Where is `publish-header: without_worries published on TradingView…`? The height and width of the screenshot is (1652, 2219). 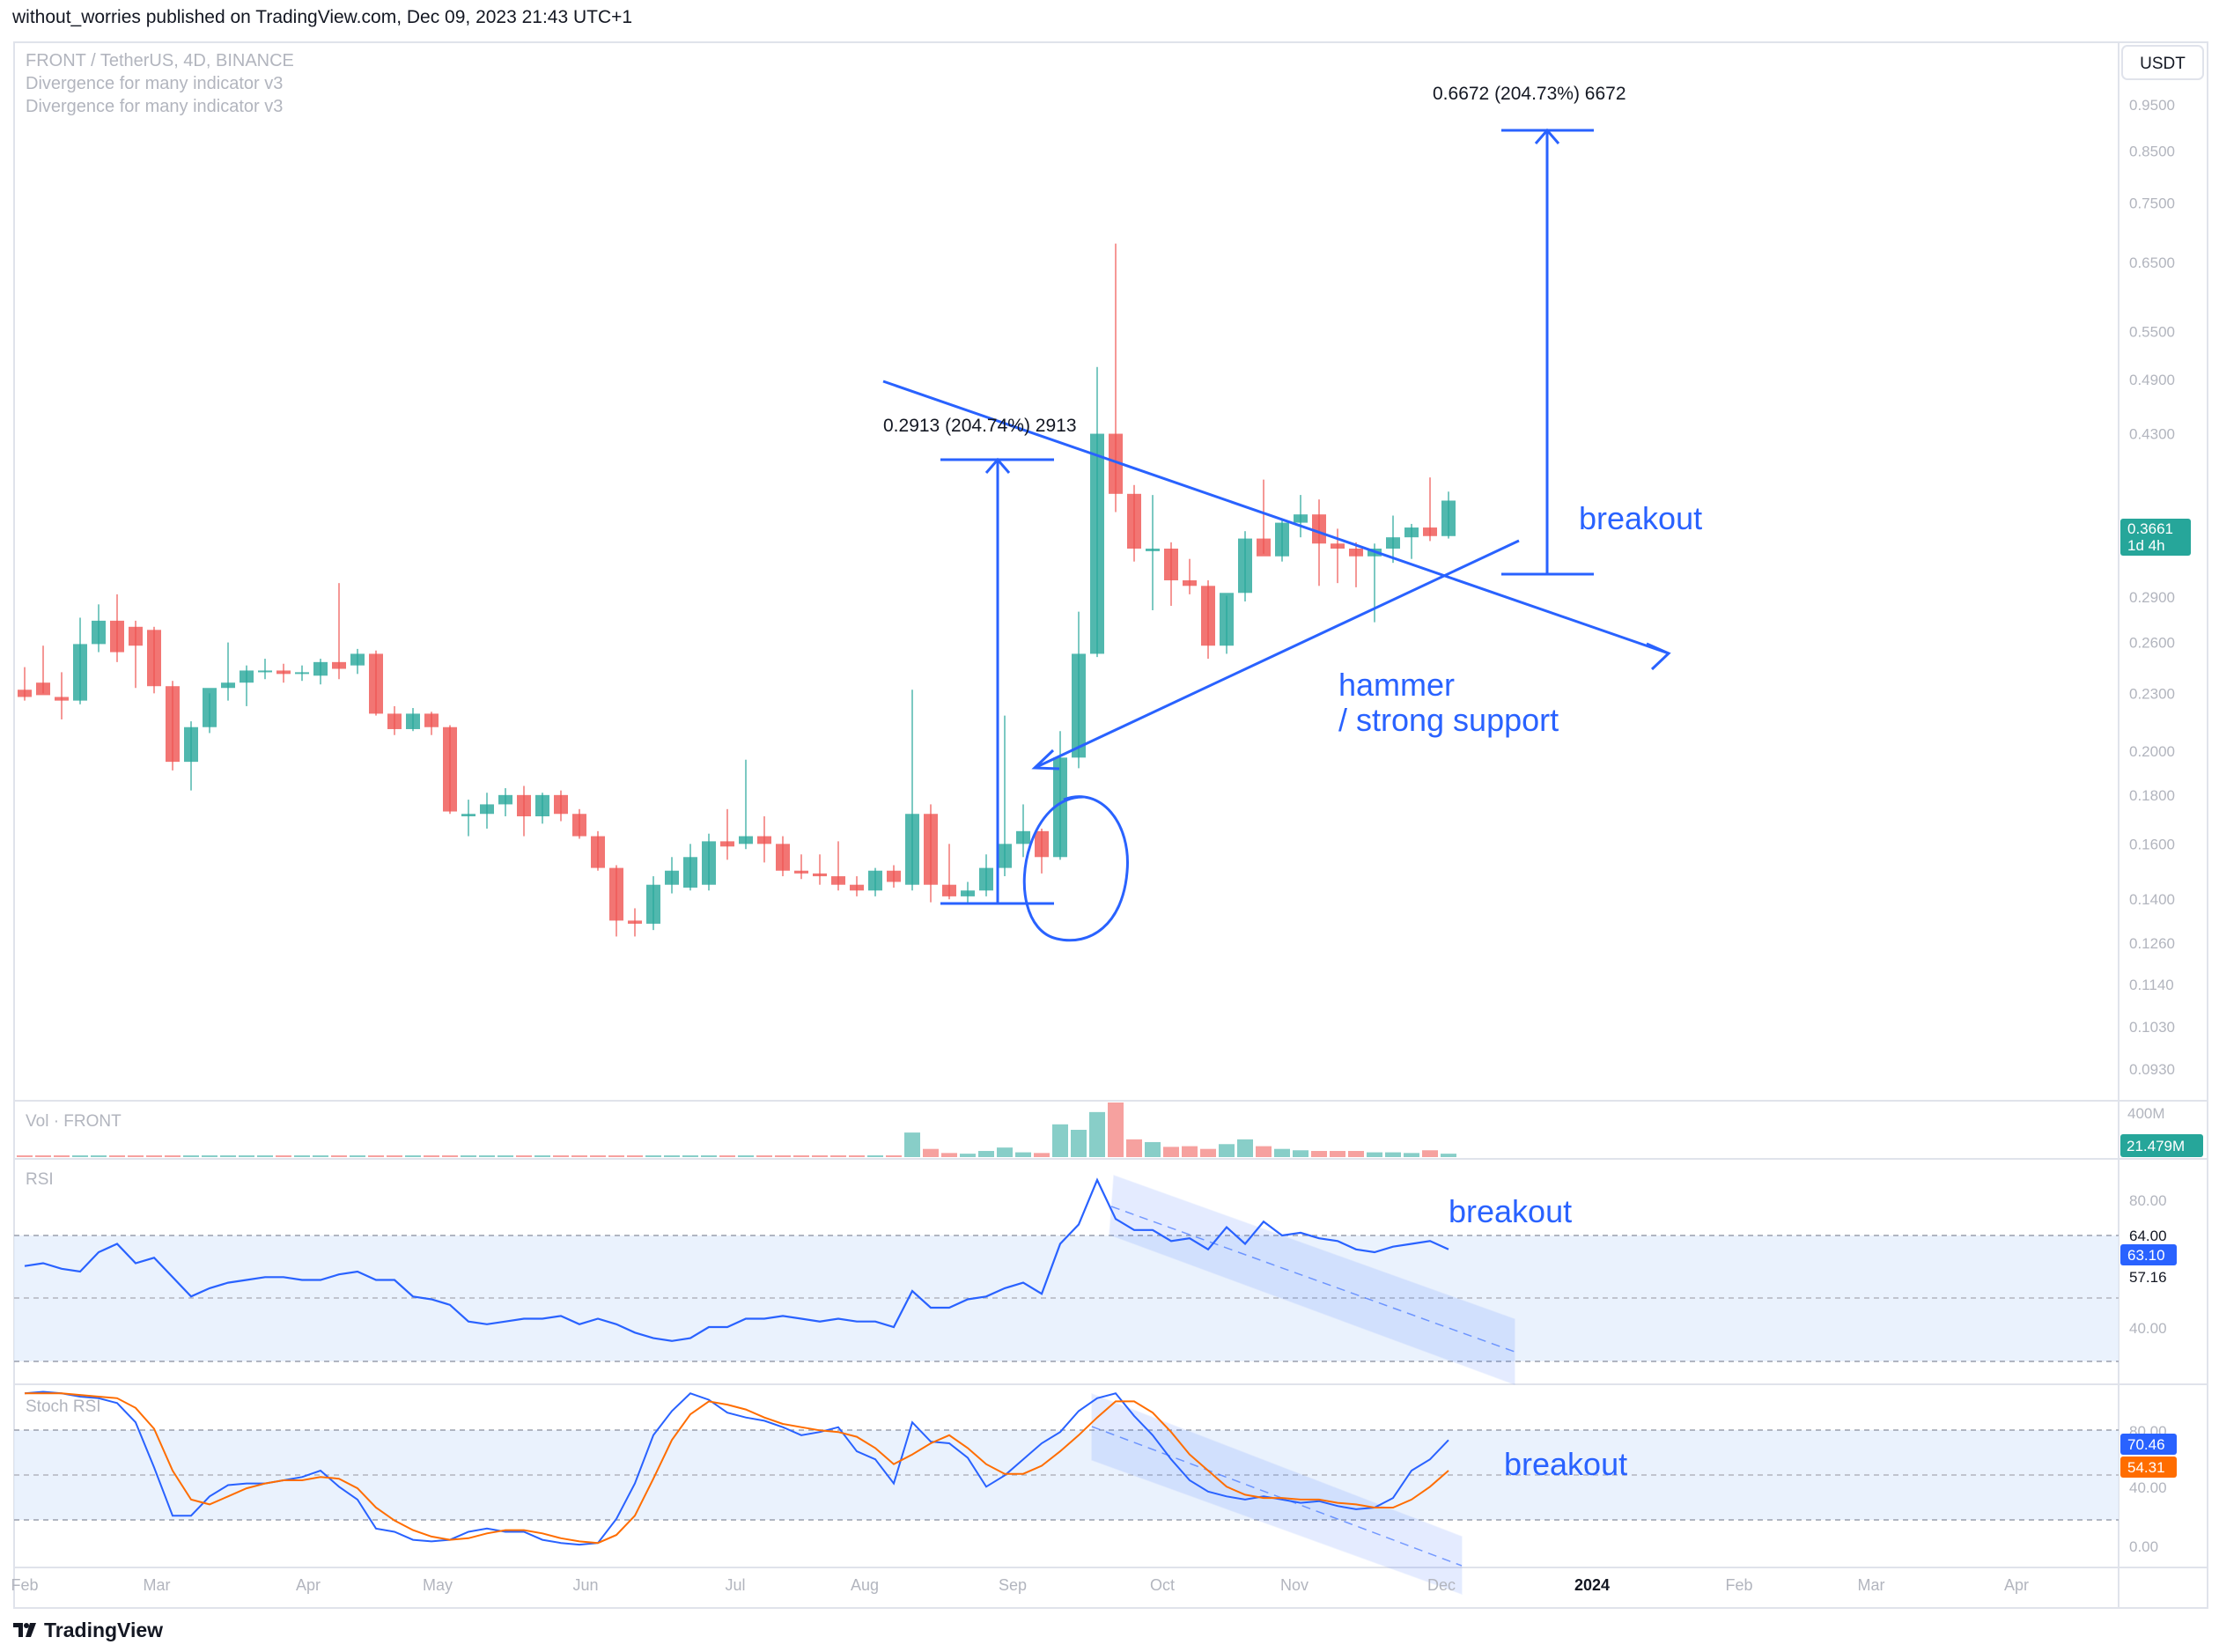
publish-header: without_worries published on TradingView… is located at coordinates (322, 17).